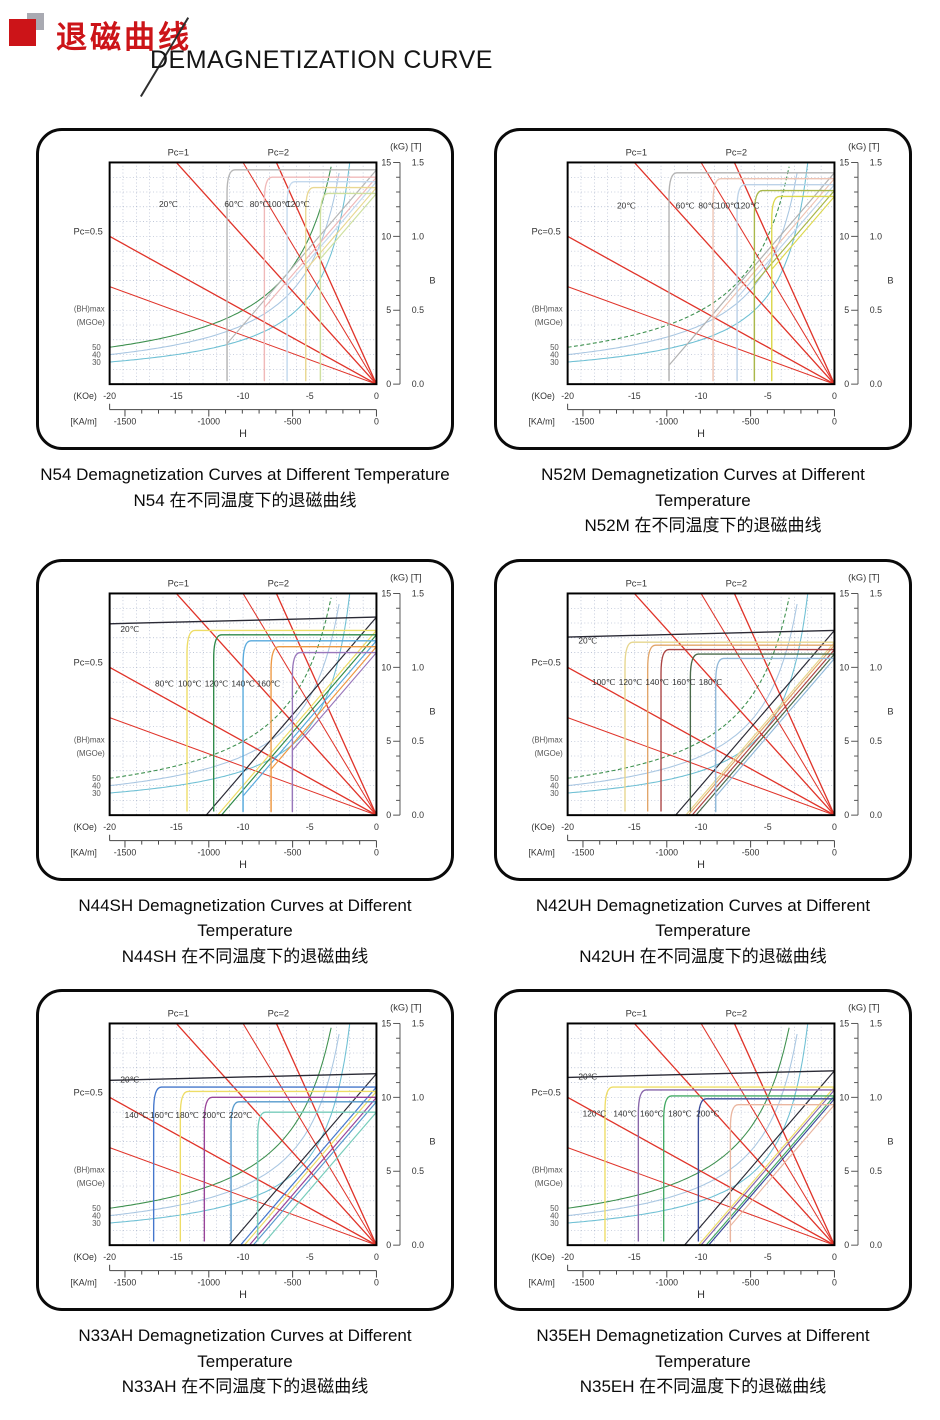 The image size is (940, 1420). I want to click on page-title-zh: 退磁曲线, so click(124, 37).